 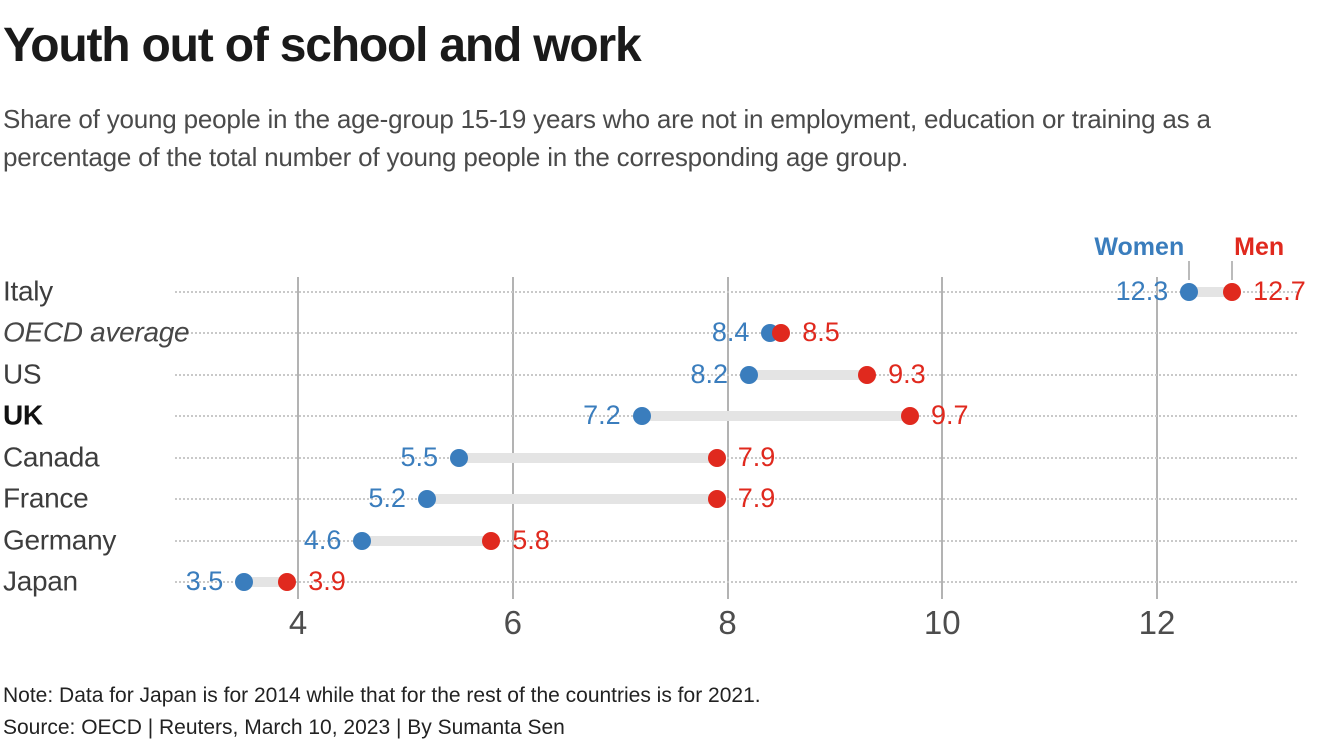 I want to click on legend-tick-women, so click(x=1189, y=270).